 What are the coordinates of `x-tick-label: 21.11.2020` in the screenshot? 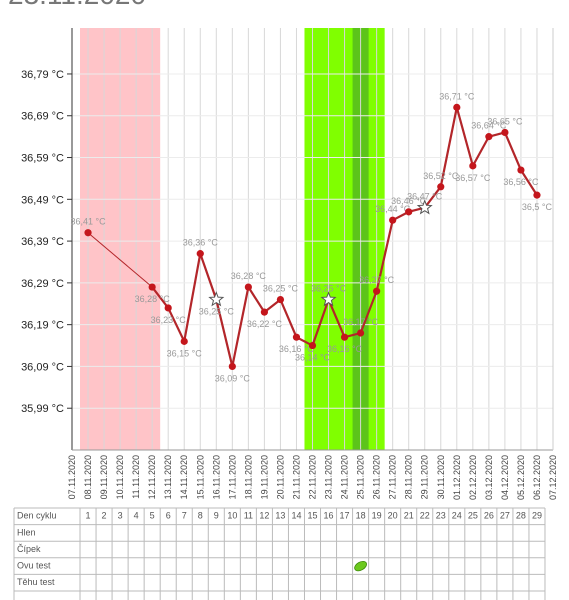 It's located at (296, 477).